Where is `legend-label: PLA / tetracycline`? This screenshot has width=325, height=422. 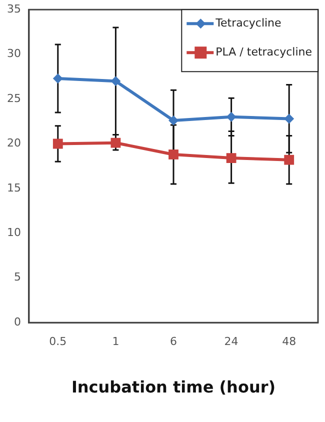
legend-label: PLA / tetracycline is located at coordinates (264, 51).